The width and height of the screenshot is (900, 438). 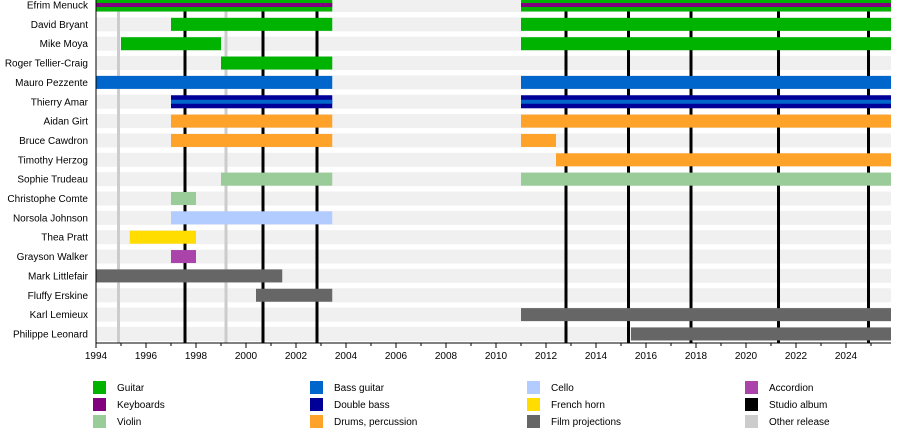 I want to click on member-name: Efrim Menuck, so click(x=58, y=6).